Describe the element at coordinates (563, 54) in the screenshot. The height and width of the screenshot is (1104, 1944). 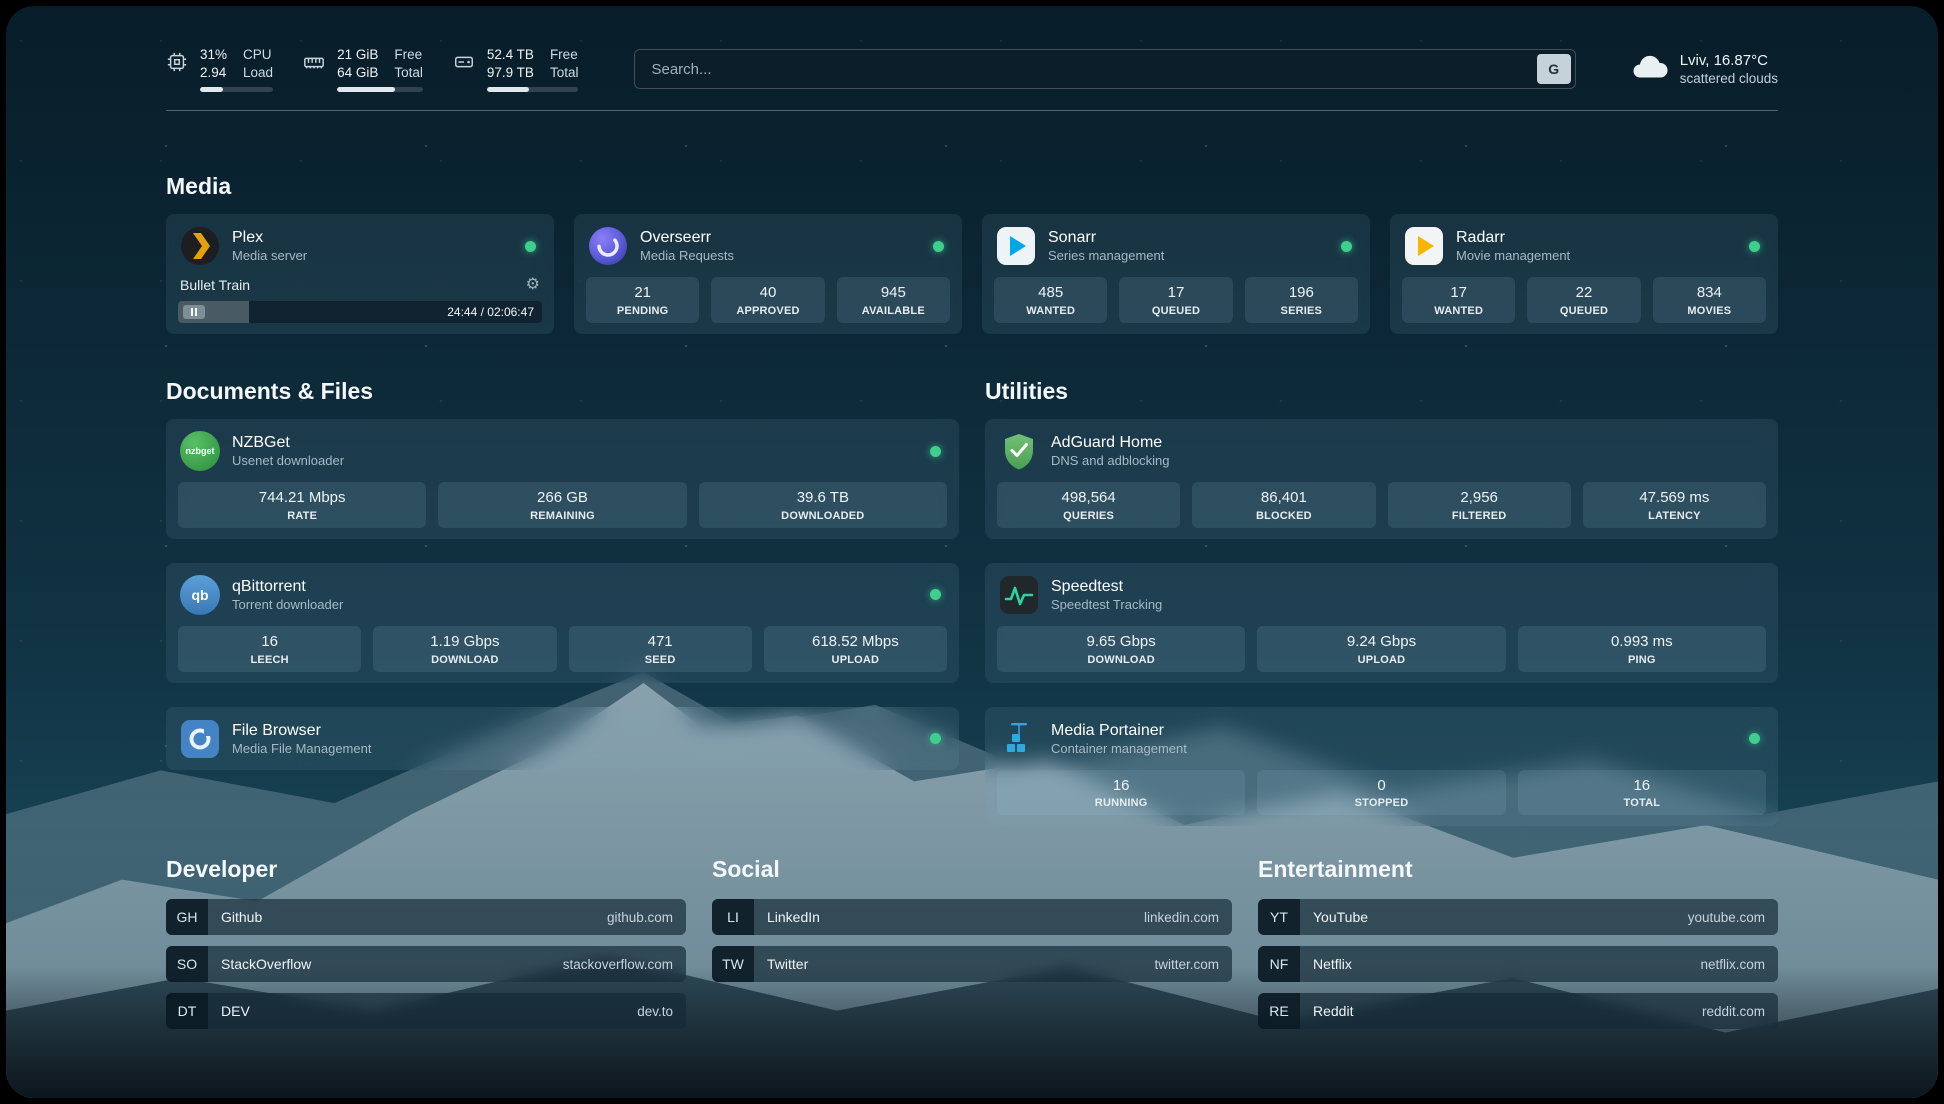
I see `disk-free-label: Free` at that location.